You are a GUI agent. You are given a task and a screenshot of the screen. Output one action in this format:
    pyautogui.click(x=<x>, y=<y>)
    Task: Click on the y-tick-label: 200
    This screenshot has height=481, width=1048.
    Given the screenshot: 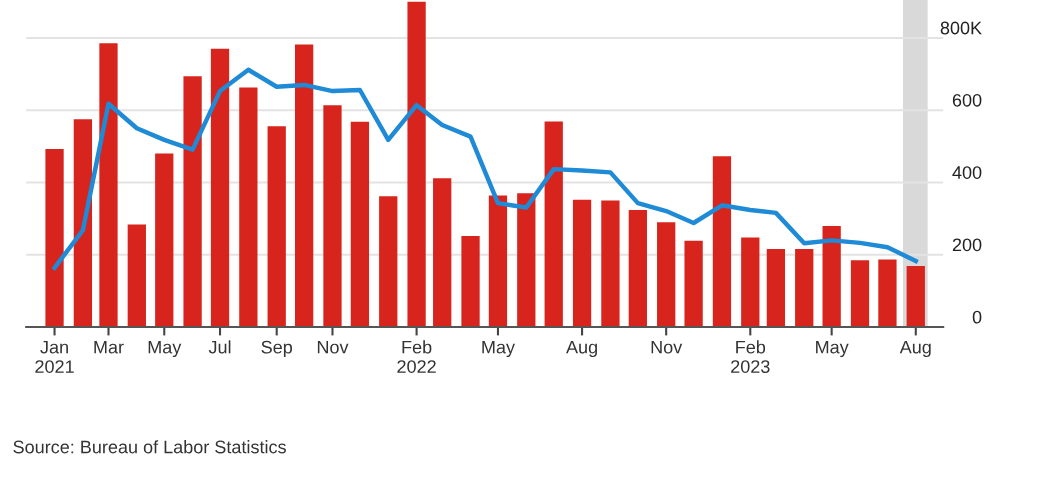 What is the action you would take?
    pyautogui.click(x=967, y=245)
    